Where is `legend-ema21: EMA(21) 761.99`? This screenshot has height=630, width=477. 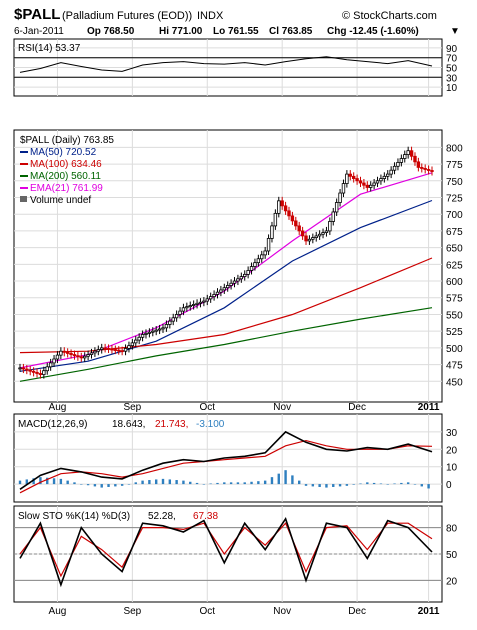
legend-ema21: EMA(21) 761.99 is located at coordinates (66, 188).